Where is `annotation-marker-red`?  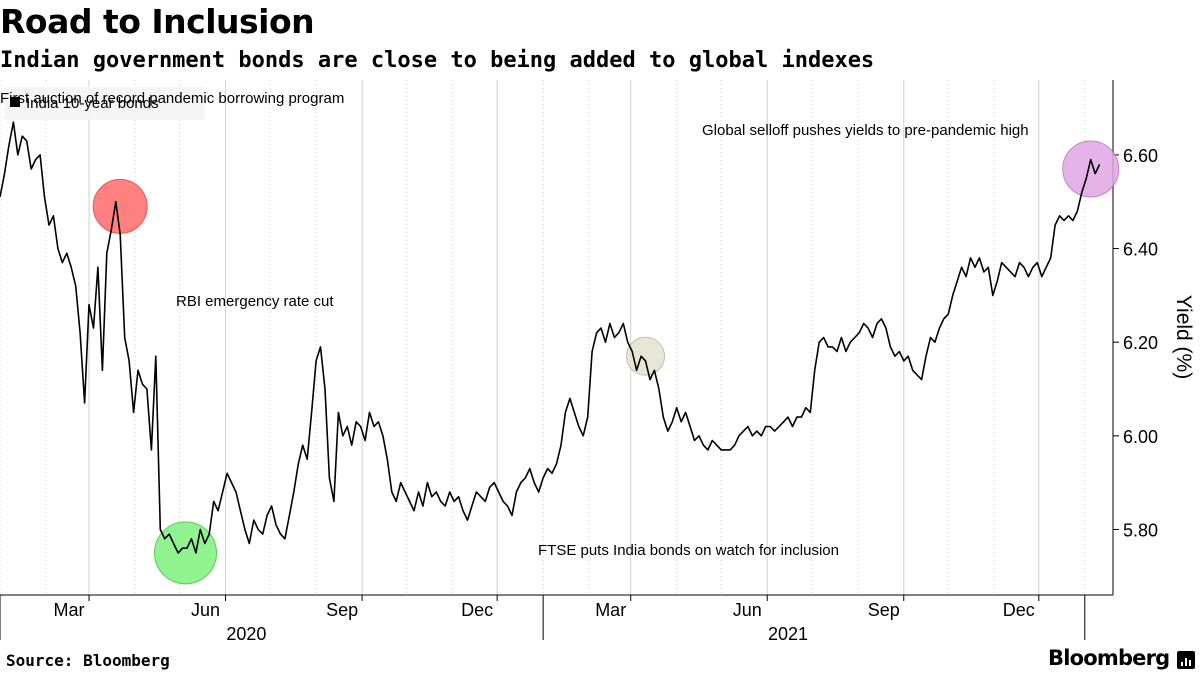 annotation-marker-red is located at coordinates (120, 206).